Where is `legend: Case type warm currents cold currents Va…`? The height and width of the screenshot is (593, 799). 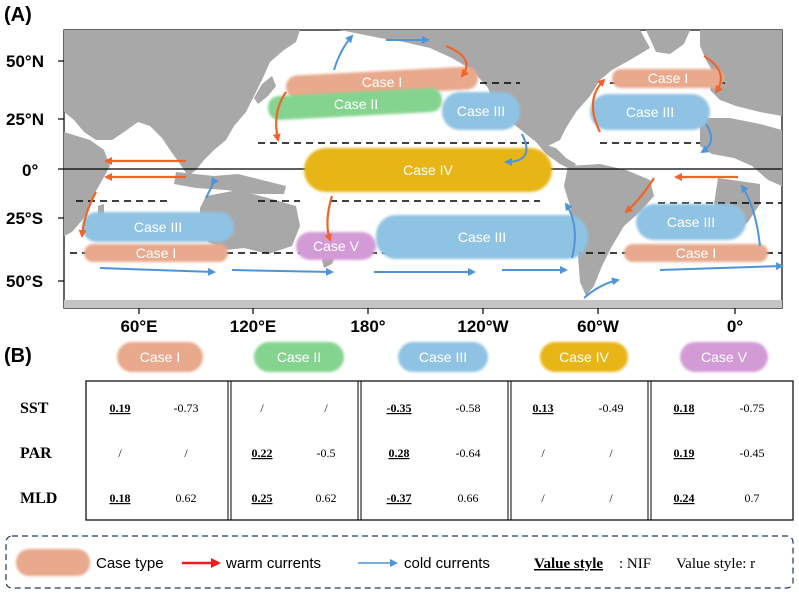
legend: Case type warm currents cold currents Va… is located at coordinates (399, 562).